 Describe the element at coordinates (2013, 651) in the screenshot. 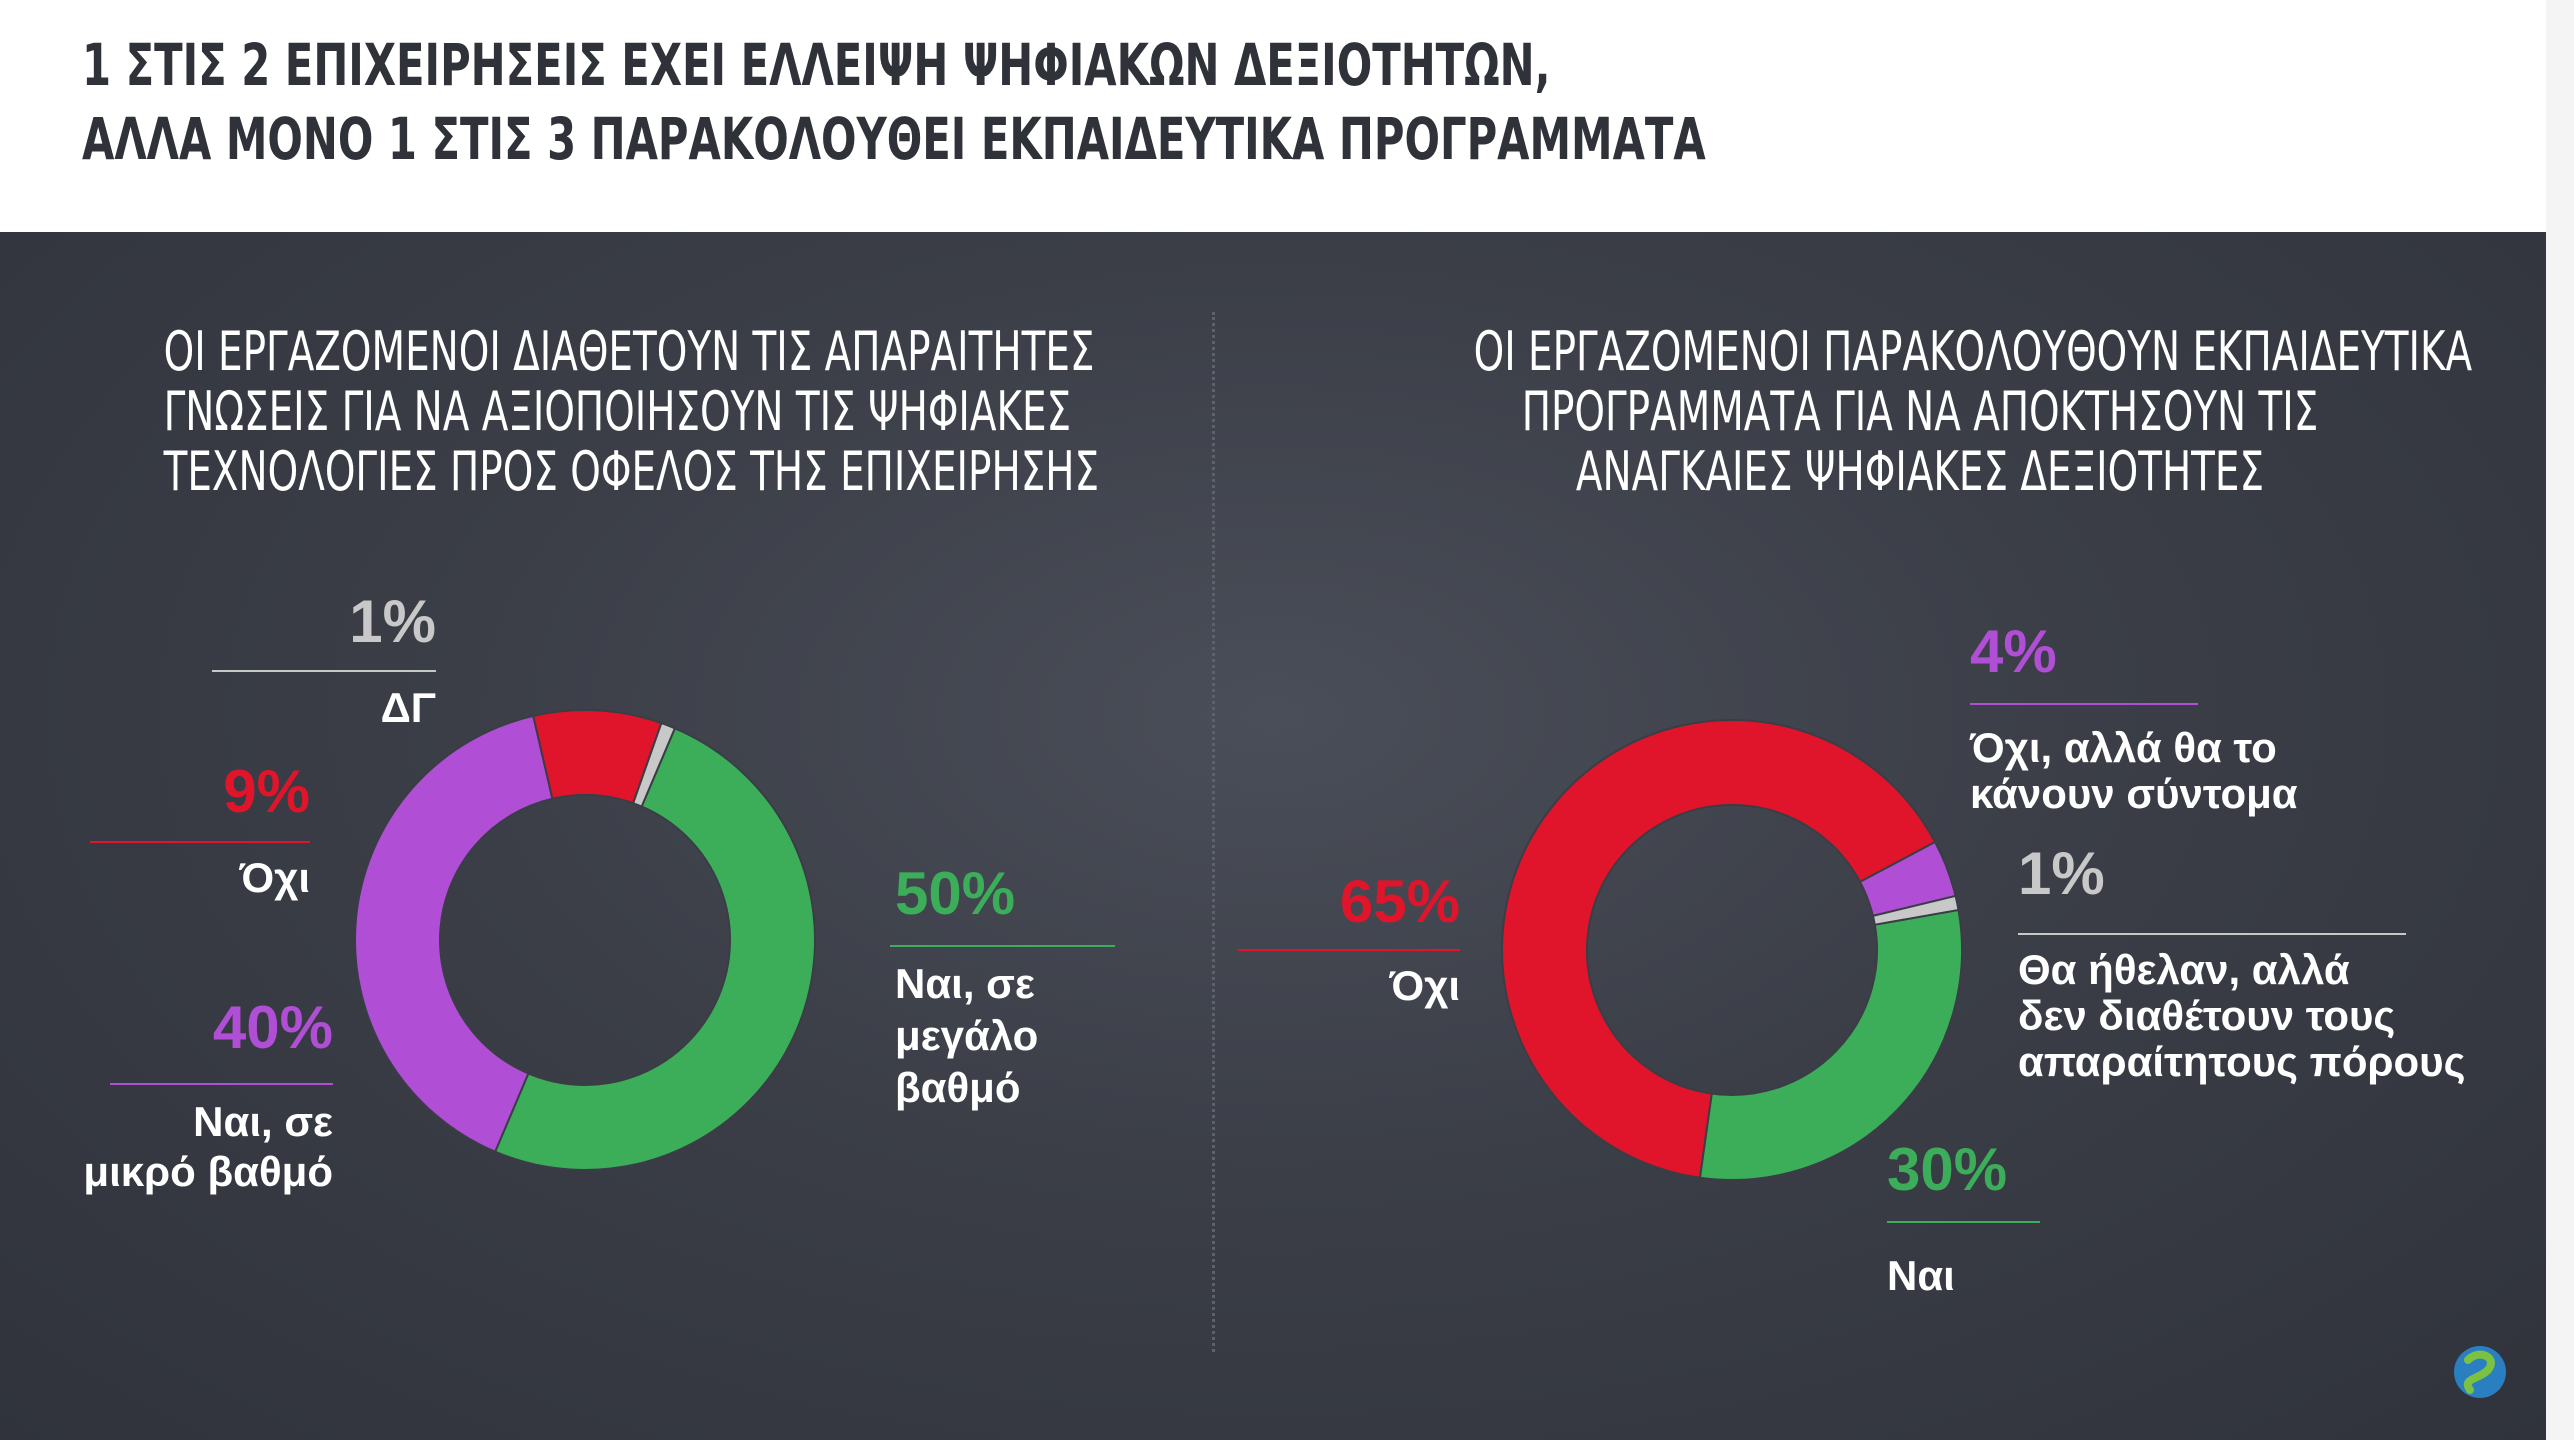

I see `chart-1-pct-label-1: 4%` at that location.